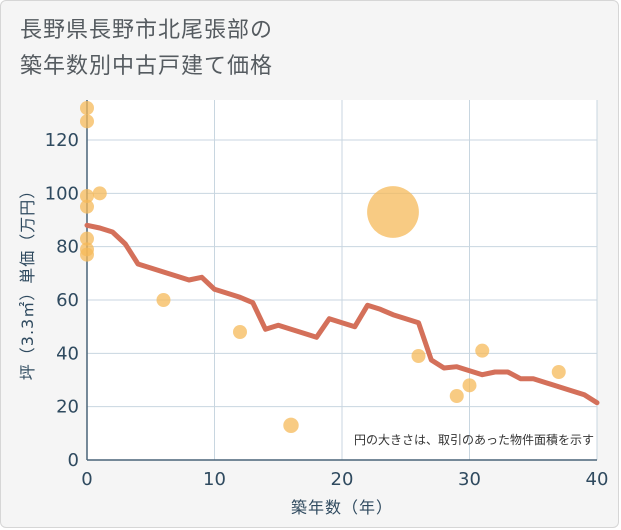 This screenshot has width=621, height=530. Describe the element at coordinates (27, 281) in the screenshot. I see `y-axis-label: 坪（3.3㎡）単価（万円）` at that location.